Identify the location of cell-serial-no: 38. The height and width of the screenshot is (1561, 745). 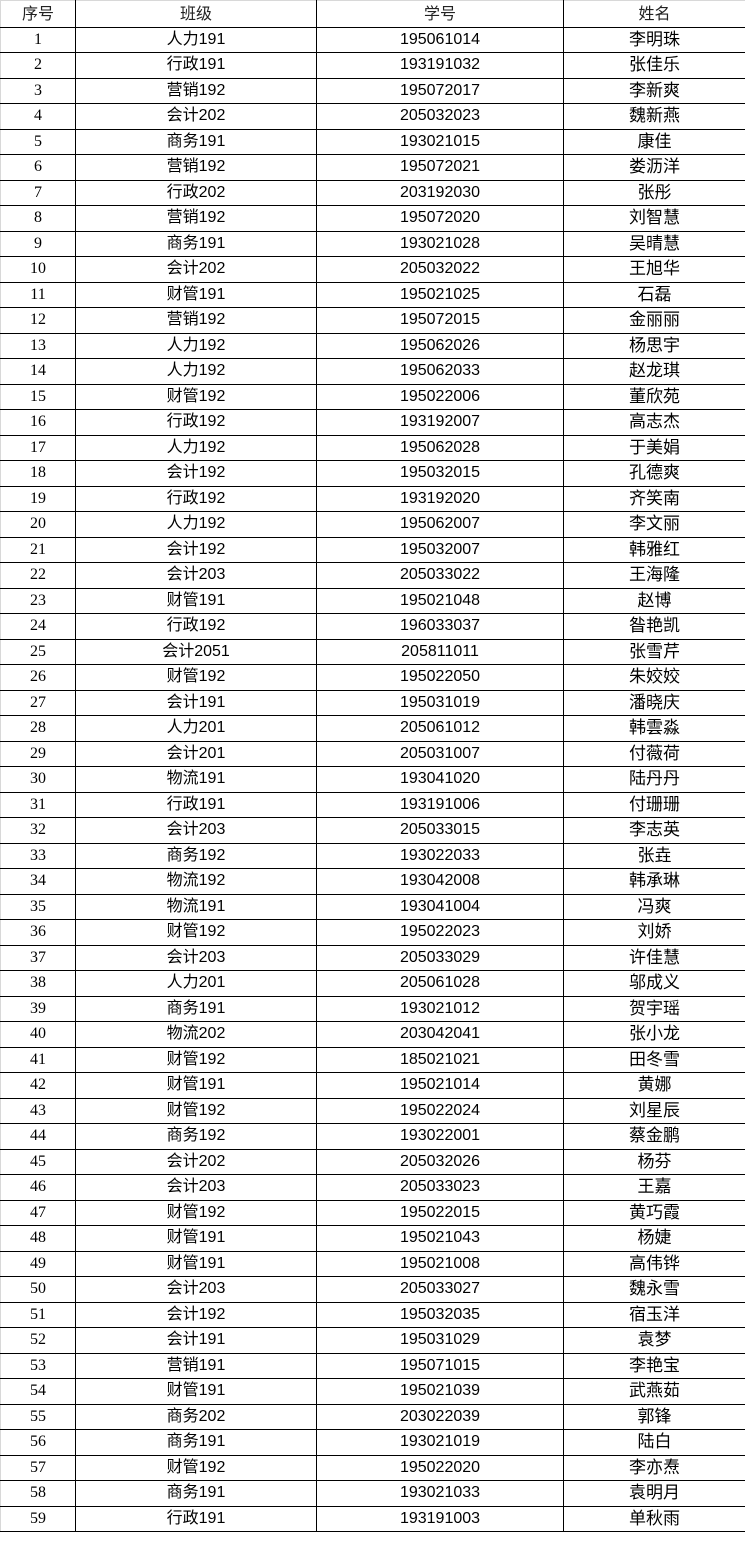
(38, 983).